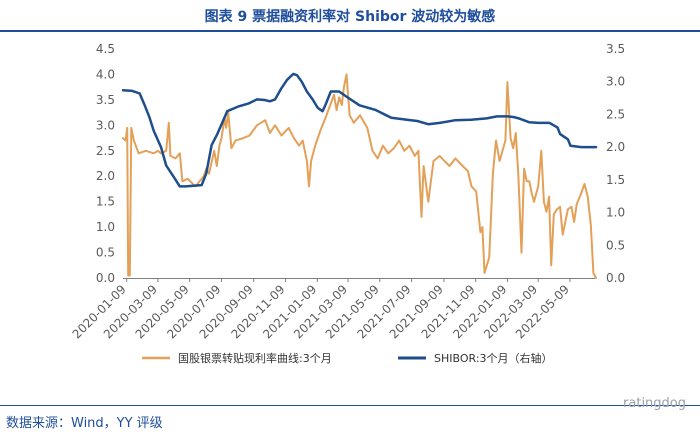 The width and height of the screenshot is (700, 436). I want to click on left-y-tick-label: 1.5, so click(105, 202).